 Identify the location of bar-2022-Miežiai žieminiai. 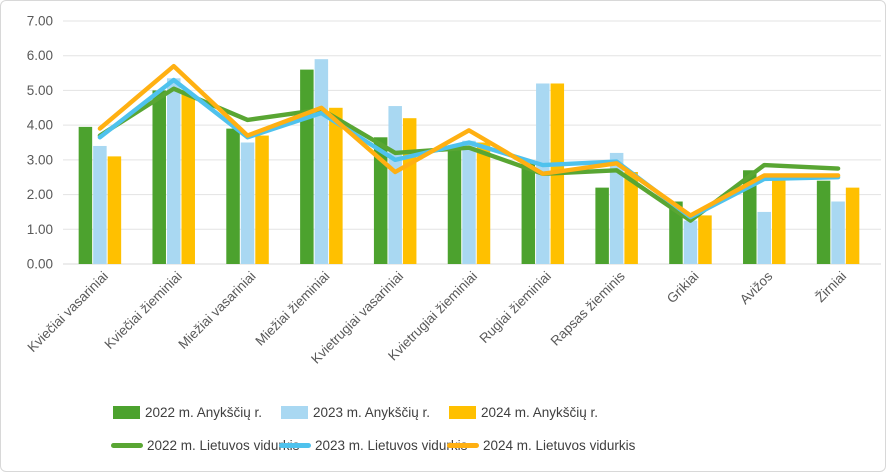
(307, 166).